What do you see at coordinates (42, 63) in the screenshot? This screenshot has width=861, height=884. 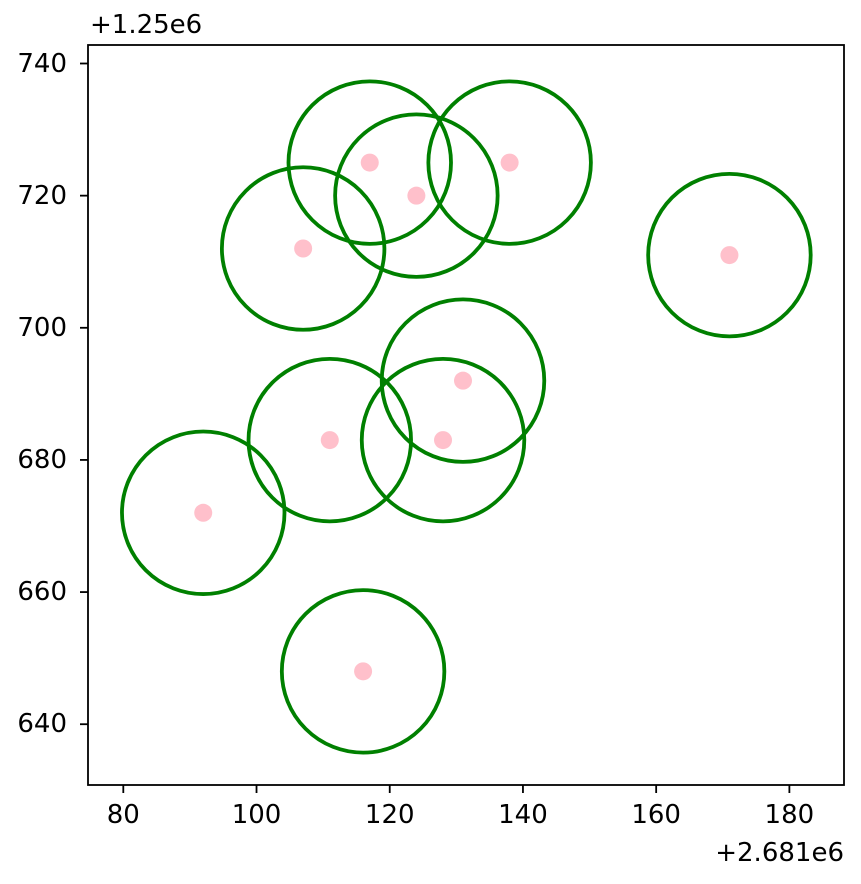 I see `y-tick-label: 740` at bounding box center [42, 63].